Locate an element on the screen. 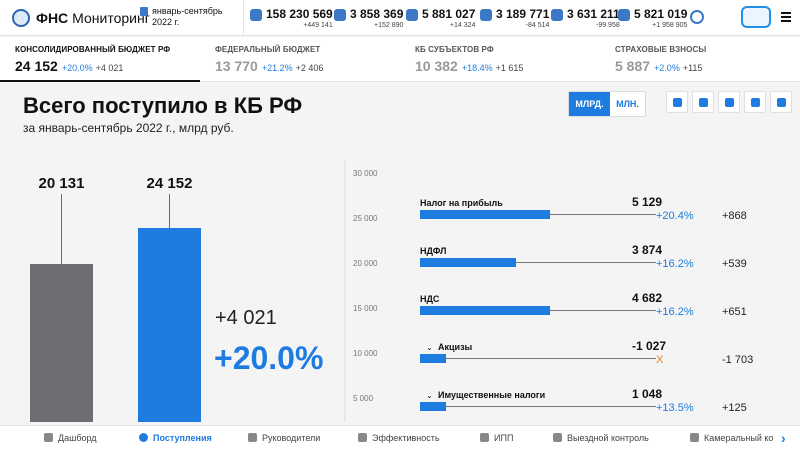 This screenshot has width=800, height=450. nav-managers: Руководители is located at coordinates (284, 438).